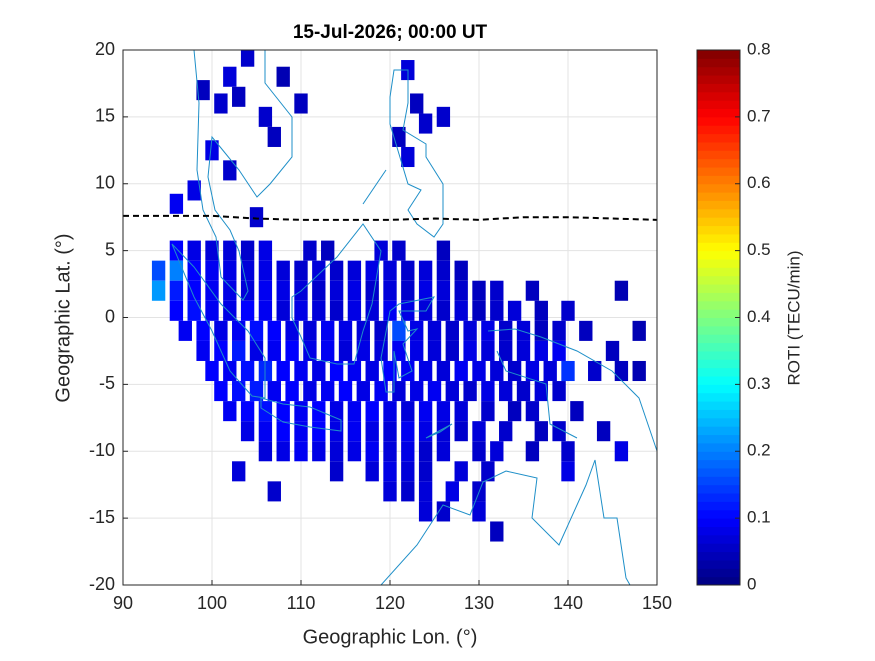  Describe the element at coordinates (212, 603) in the screenshot. I see `x-tick-label: 100` at that location.